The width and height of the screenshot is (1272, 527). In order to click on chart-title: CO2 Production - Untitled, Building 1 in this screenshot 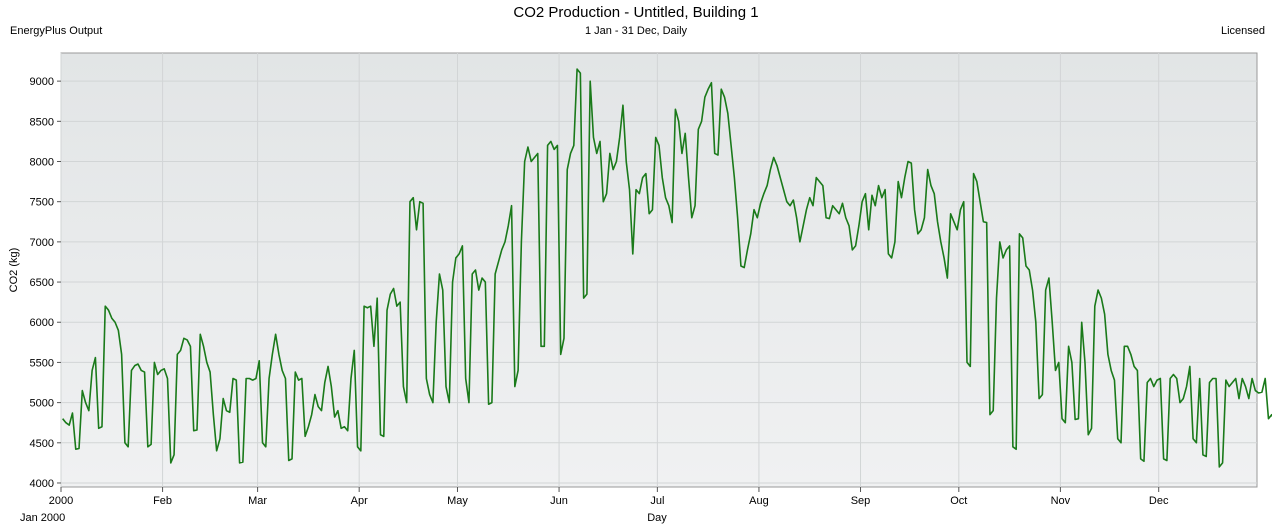, I will do `click(636, 12)`.